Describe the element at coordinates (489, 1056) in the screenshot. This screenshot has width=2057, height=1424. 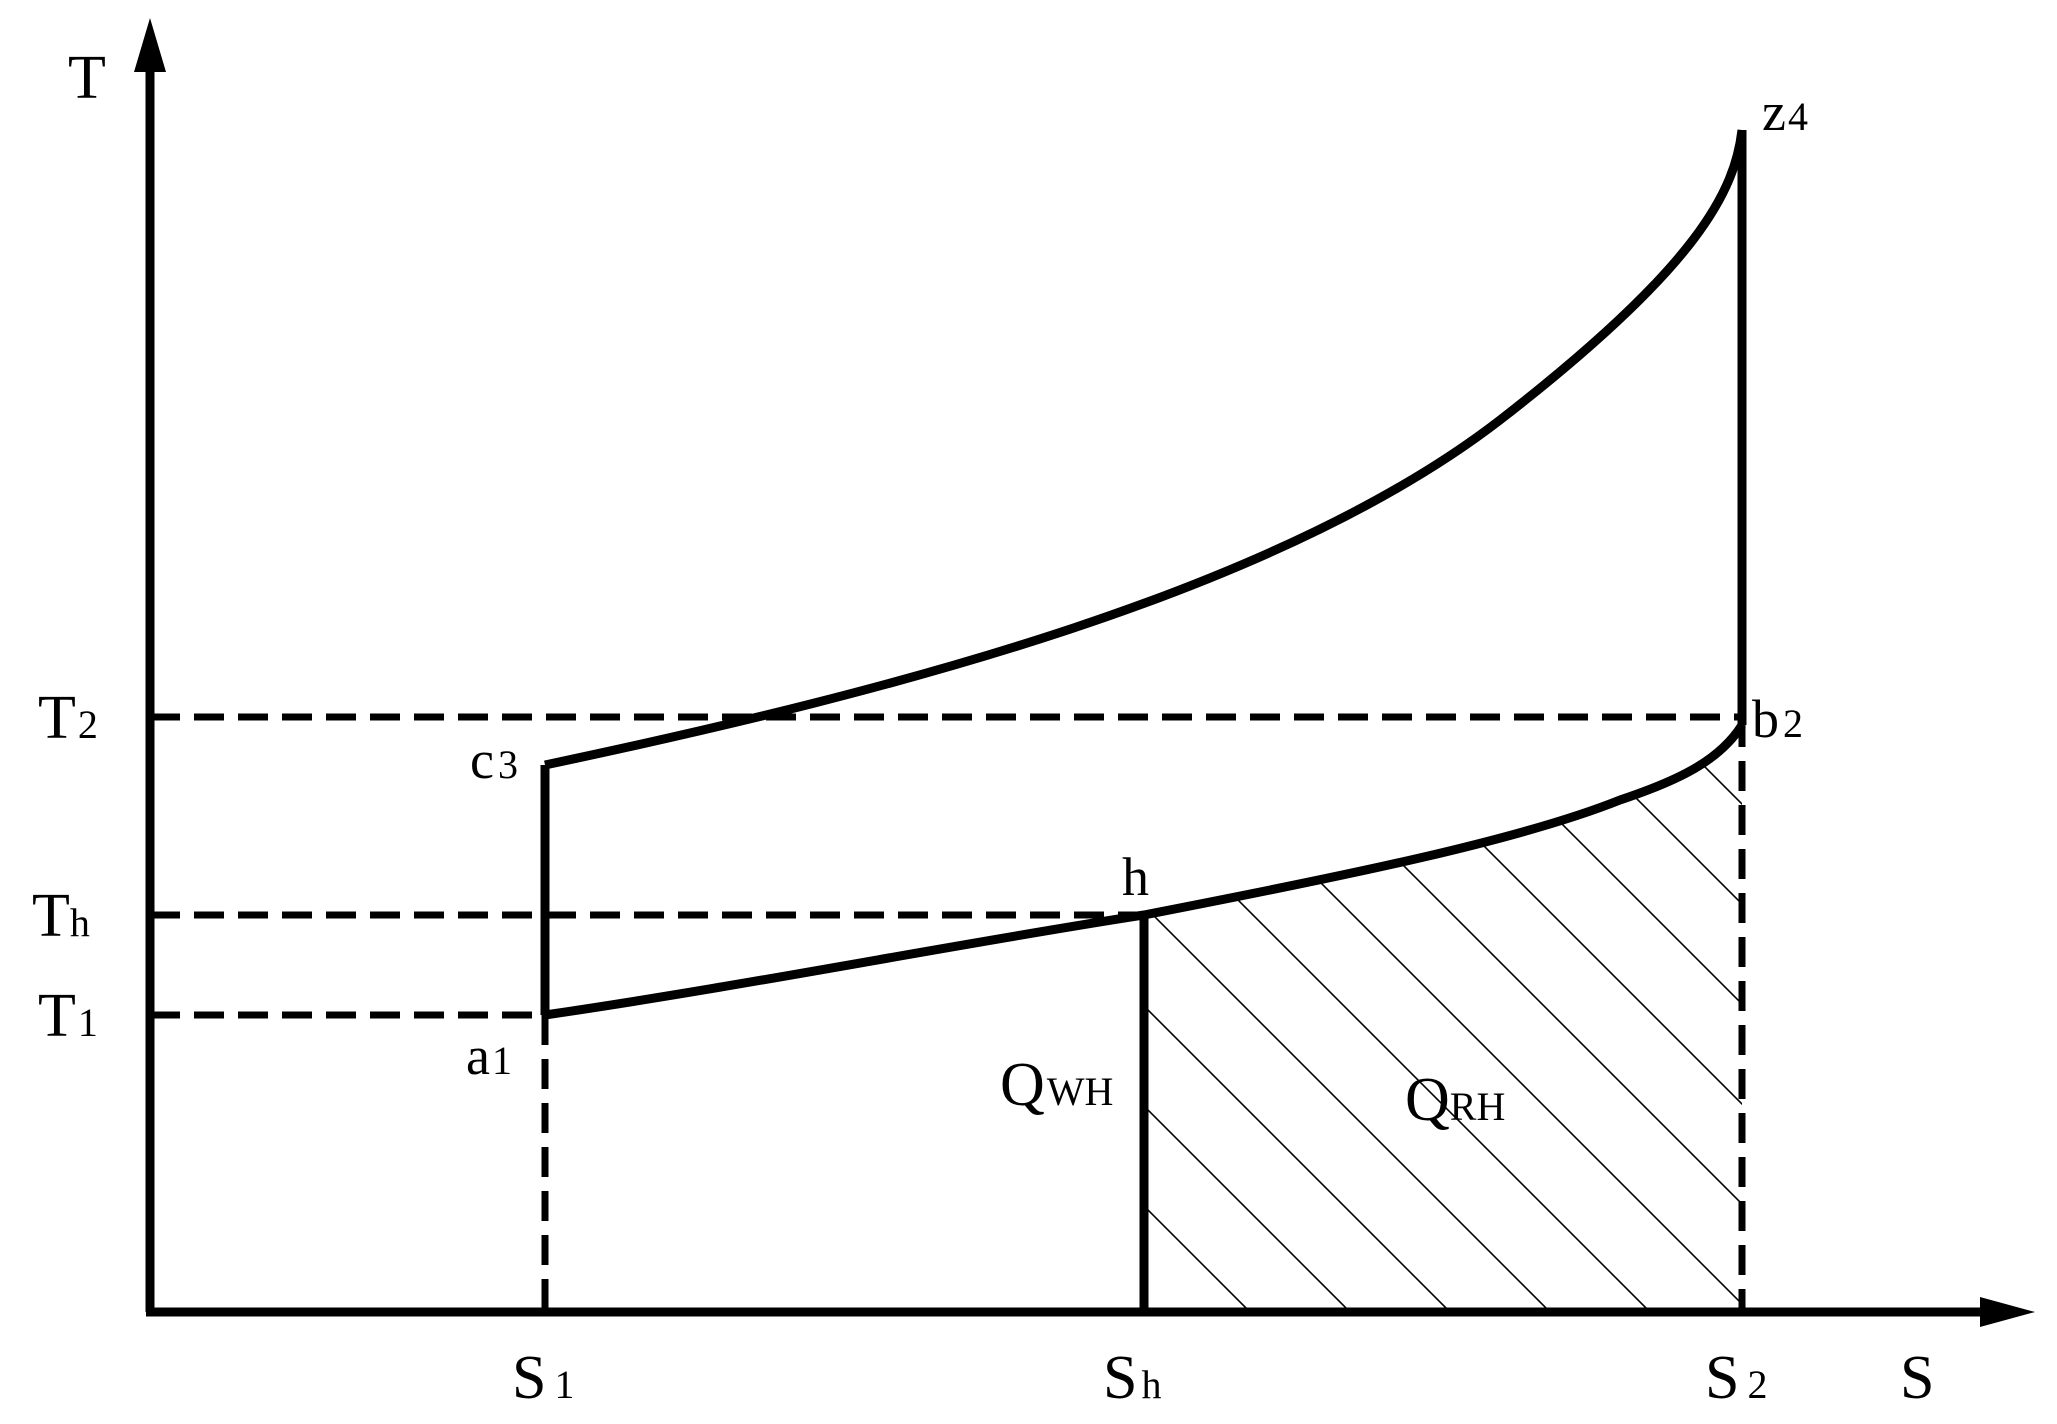
I see `point-label-a1: a1` at that location.